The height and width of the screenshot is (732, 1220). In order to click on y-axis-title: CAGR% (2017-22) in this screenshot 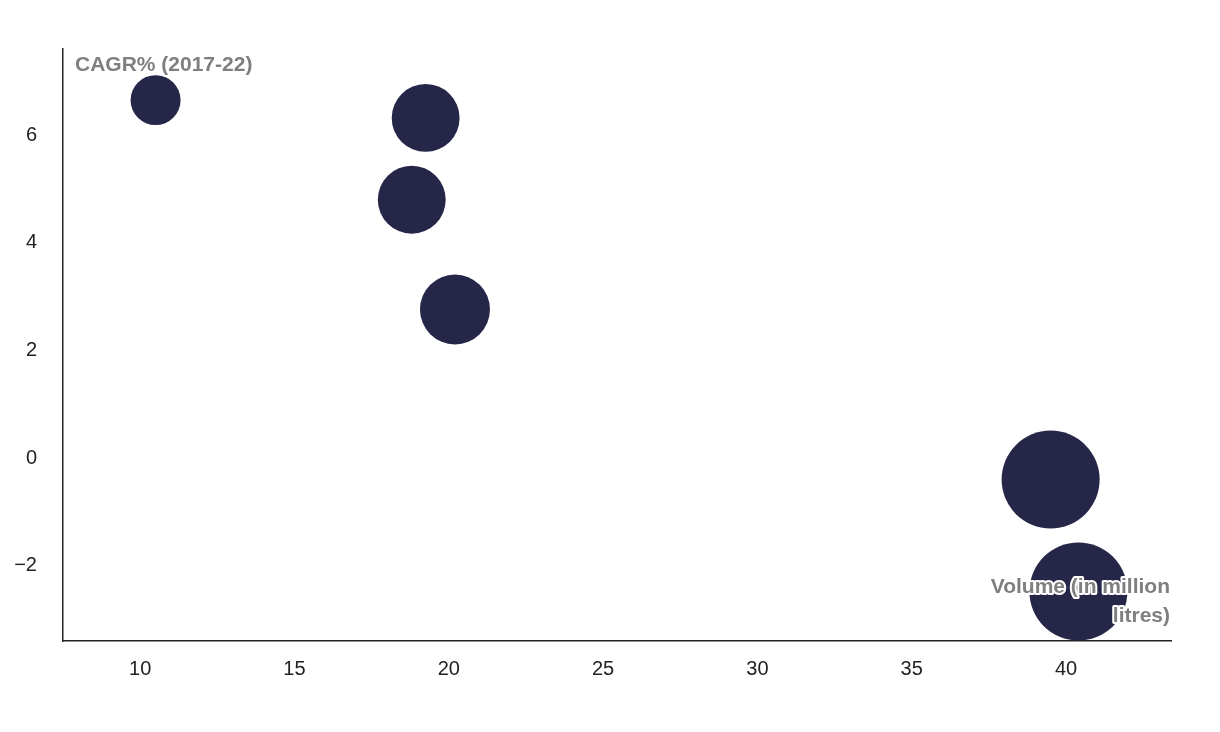, I will do `click(164, 63)`.